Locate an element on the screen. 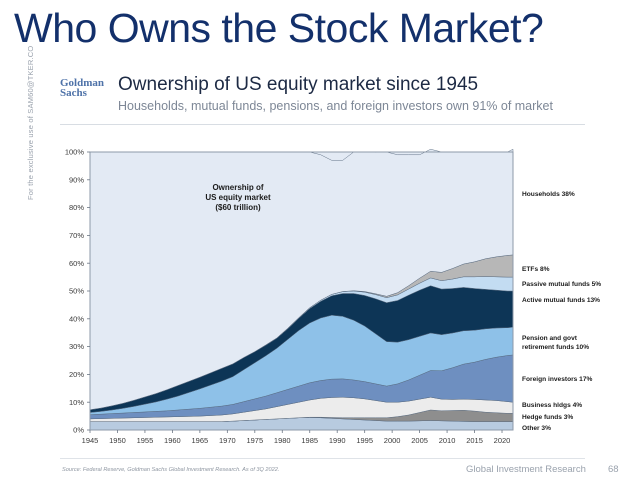 This screenshot has height=487, width=640. x-tick-label: 1955 is located at coordinates (145, 440).